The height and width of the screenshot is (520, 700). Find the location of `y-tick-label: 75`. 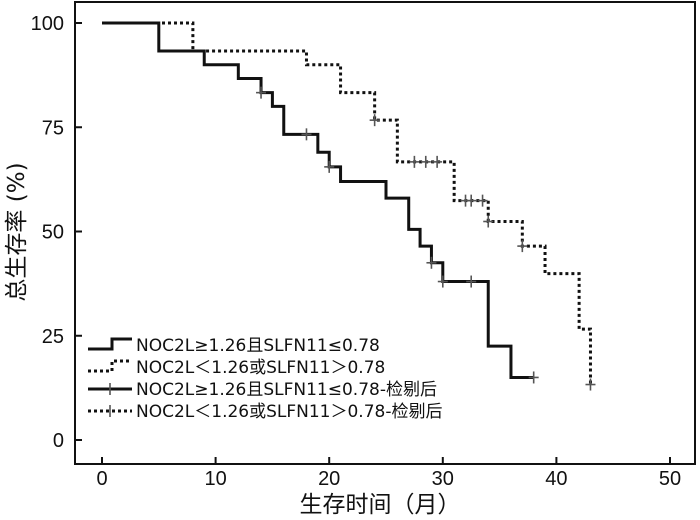

y-tick-label: 75 is located at coordinates (53, 128).